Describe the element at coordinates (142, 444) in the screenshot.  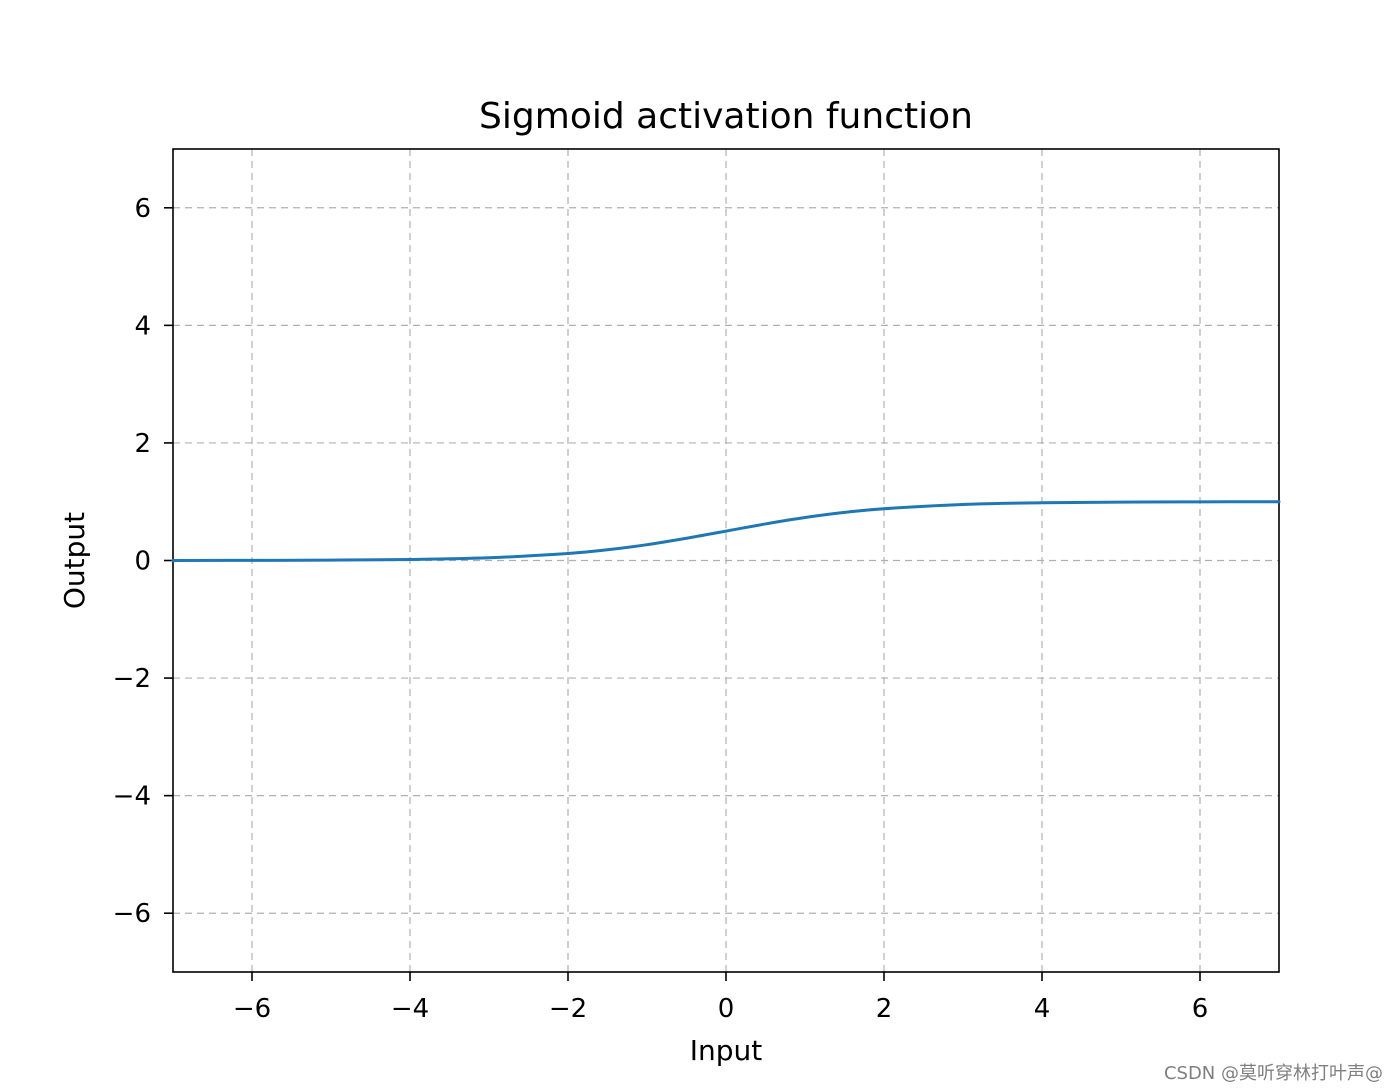
I see `y-tick-label: 2` at that location.